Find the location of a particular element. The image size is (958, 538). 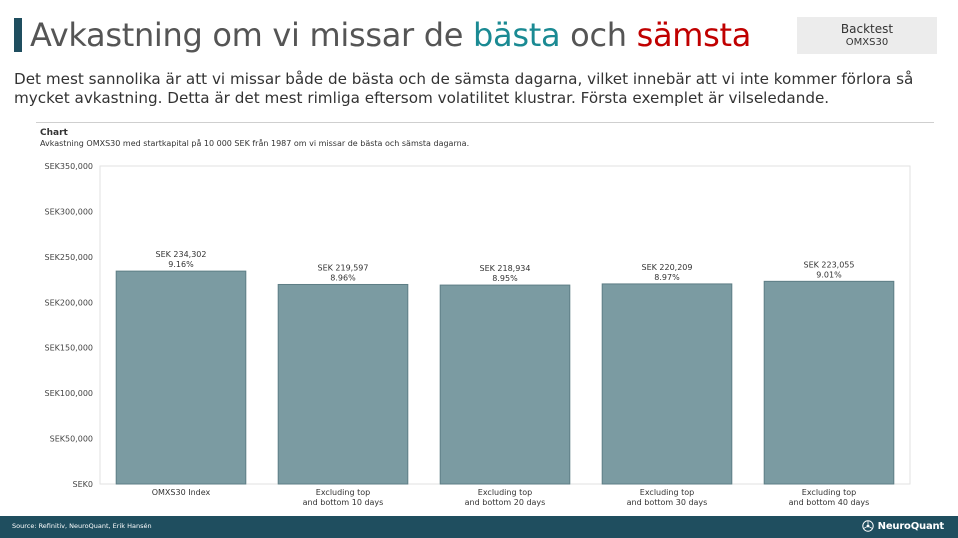

bar-value-label: SEK 219,597 is located at coordinates (342, 267).